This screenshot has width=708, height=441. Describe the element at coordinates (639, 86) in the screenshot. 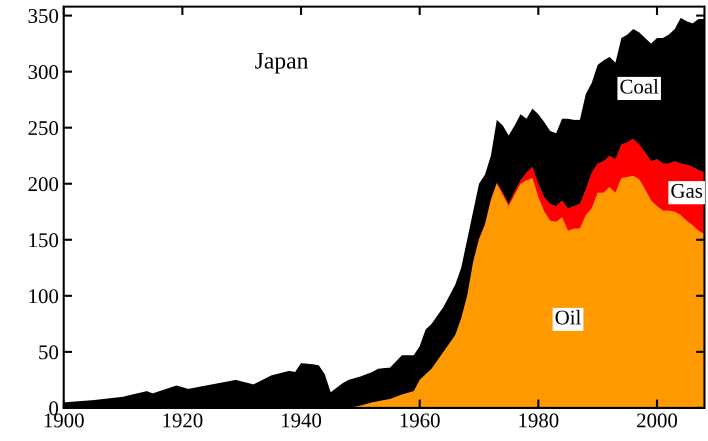

I see `series-label: Coal` at that location.